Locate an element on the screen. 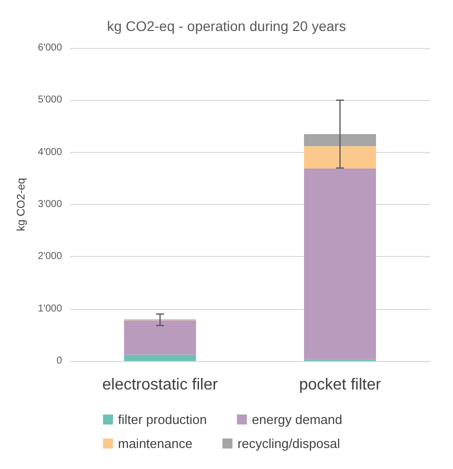  x-tick-label: pocket filter is located at coordinates (340, 385).